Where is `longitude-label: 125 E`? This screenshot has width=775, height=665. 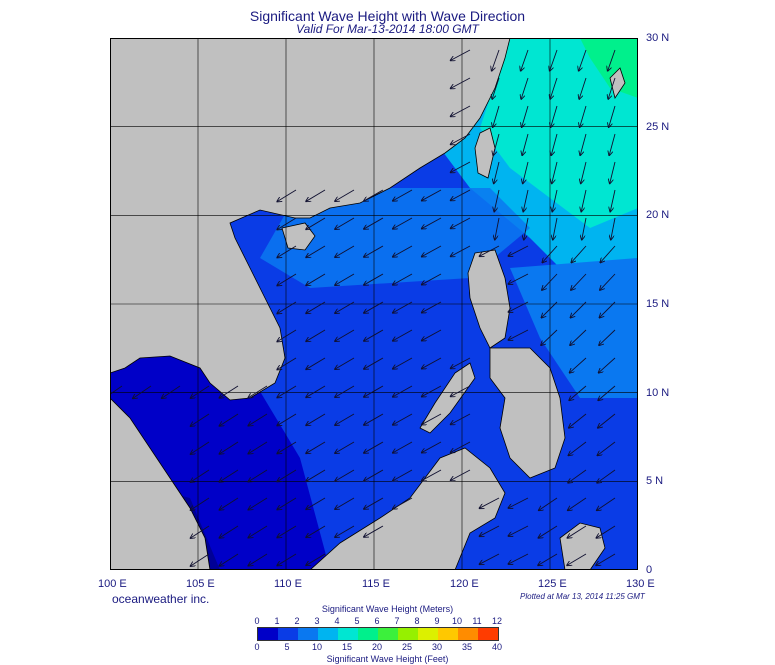
longitude-label: 125 E is located at coordinates (552, 584).